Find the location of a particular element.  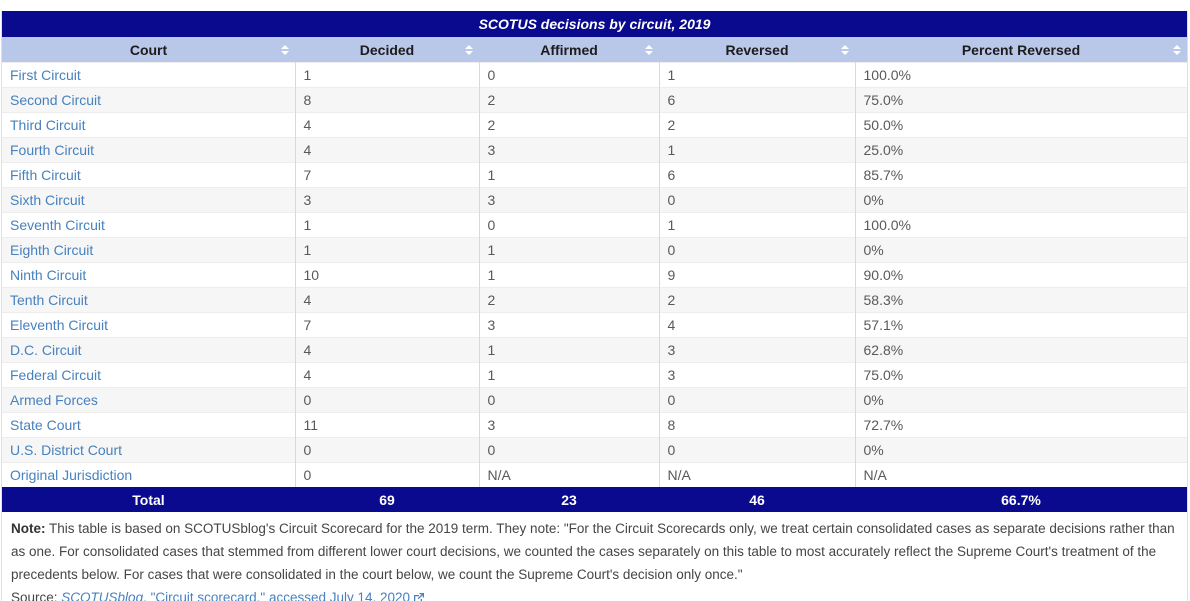

court-link: Tenth Circuit is located at coordinates (49, 300).